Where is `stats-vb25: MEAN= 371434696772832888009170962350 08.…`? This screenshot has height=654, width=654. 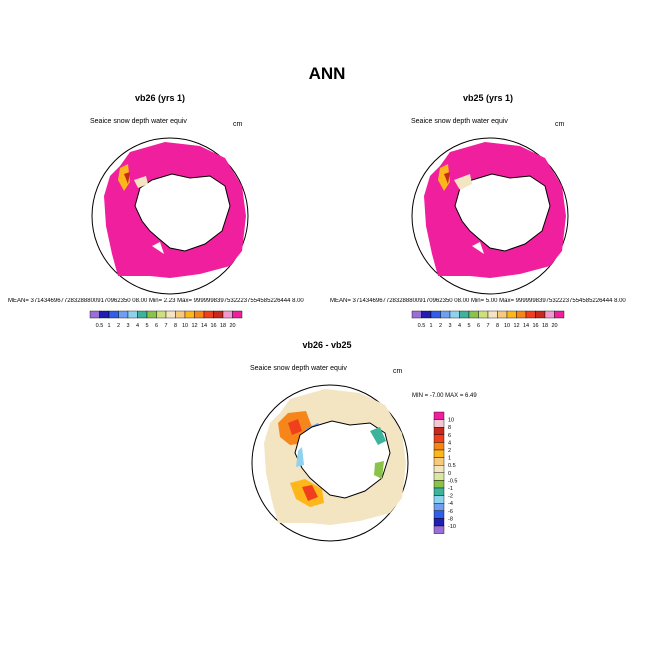 stats-vb25: MEAN= 371434696772832888009170962350 08.… is located at coordinates (478, 301).